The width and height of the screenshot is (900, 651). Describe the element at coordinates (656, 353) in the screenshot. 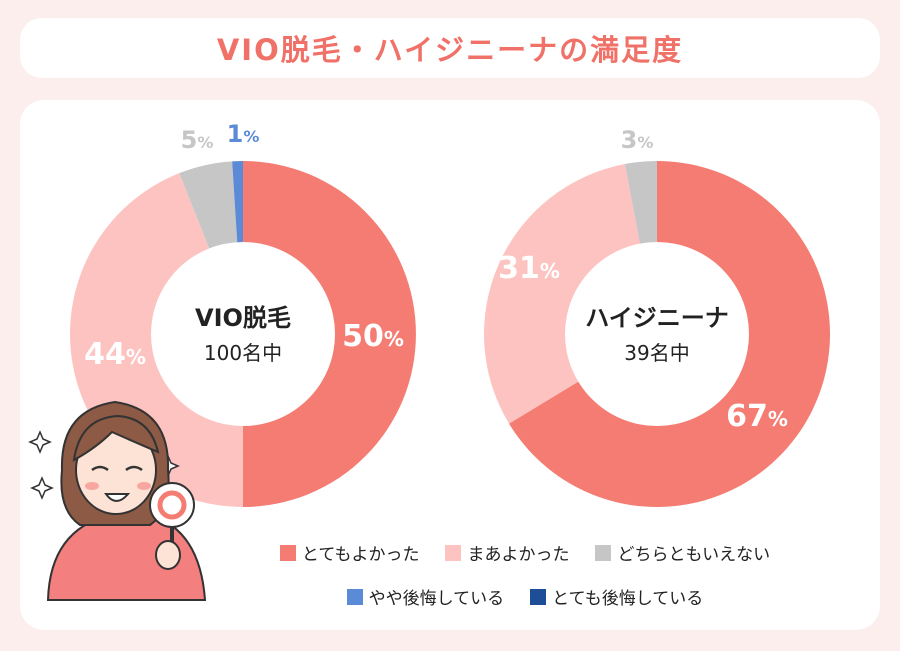

I see `donut-center-subtitle: 39名中` at that location.